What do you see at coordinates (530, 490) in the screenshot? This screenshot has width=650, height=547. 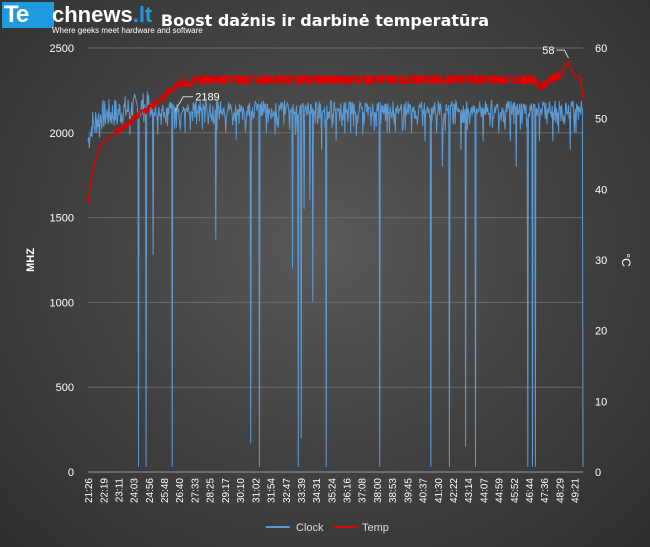 I see `x-tick-label: 46:44` at bounding box center [530, 490].